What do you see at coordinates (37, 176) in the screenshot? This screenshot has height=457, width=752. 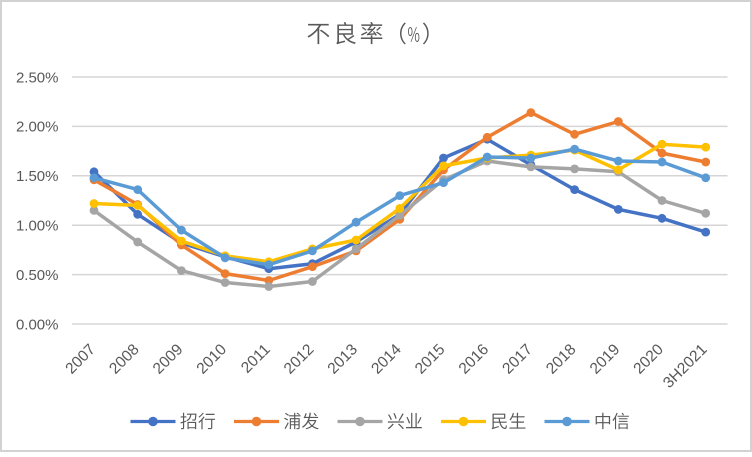 I see `svg-text: 1.50%` at bounding box center [37, 176].